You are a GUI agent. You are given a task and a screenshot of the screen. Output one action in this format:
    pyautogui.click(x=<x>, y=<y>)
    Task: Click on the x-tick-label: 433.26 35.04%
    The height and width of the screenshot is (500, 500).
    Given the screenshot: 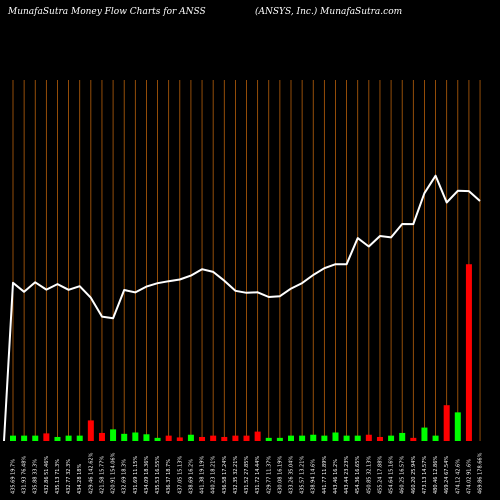 What is the action you would take?
    pyautogui.click(x=292, y=475)
    